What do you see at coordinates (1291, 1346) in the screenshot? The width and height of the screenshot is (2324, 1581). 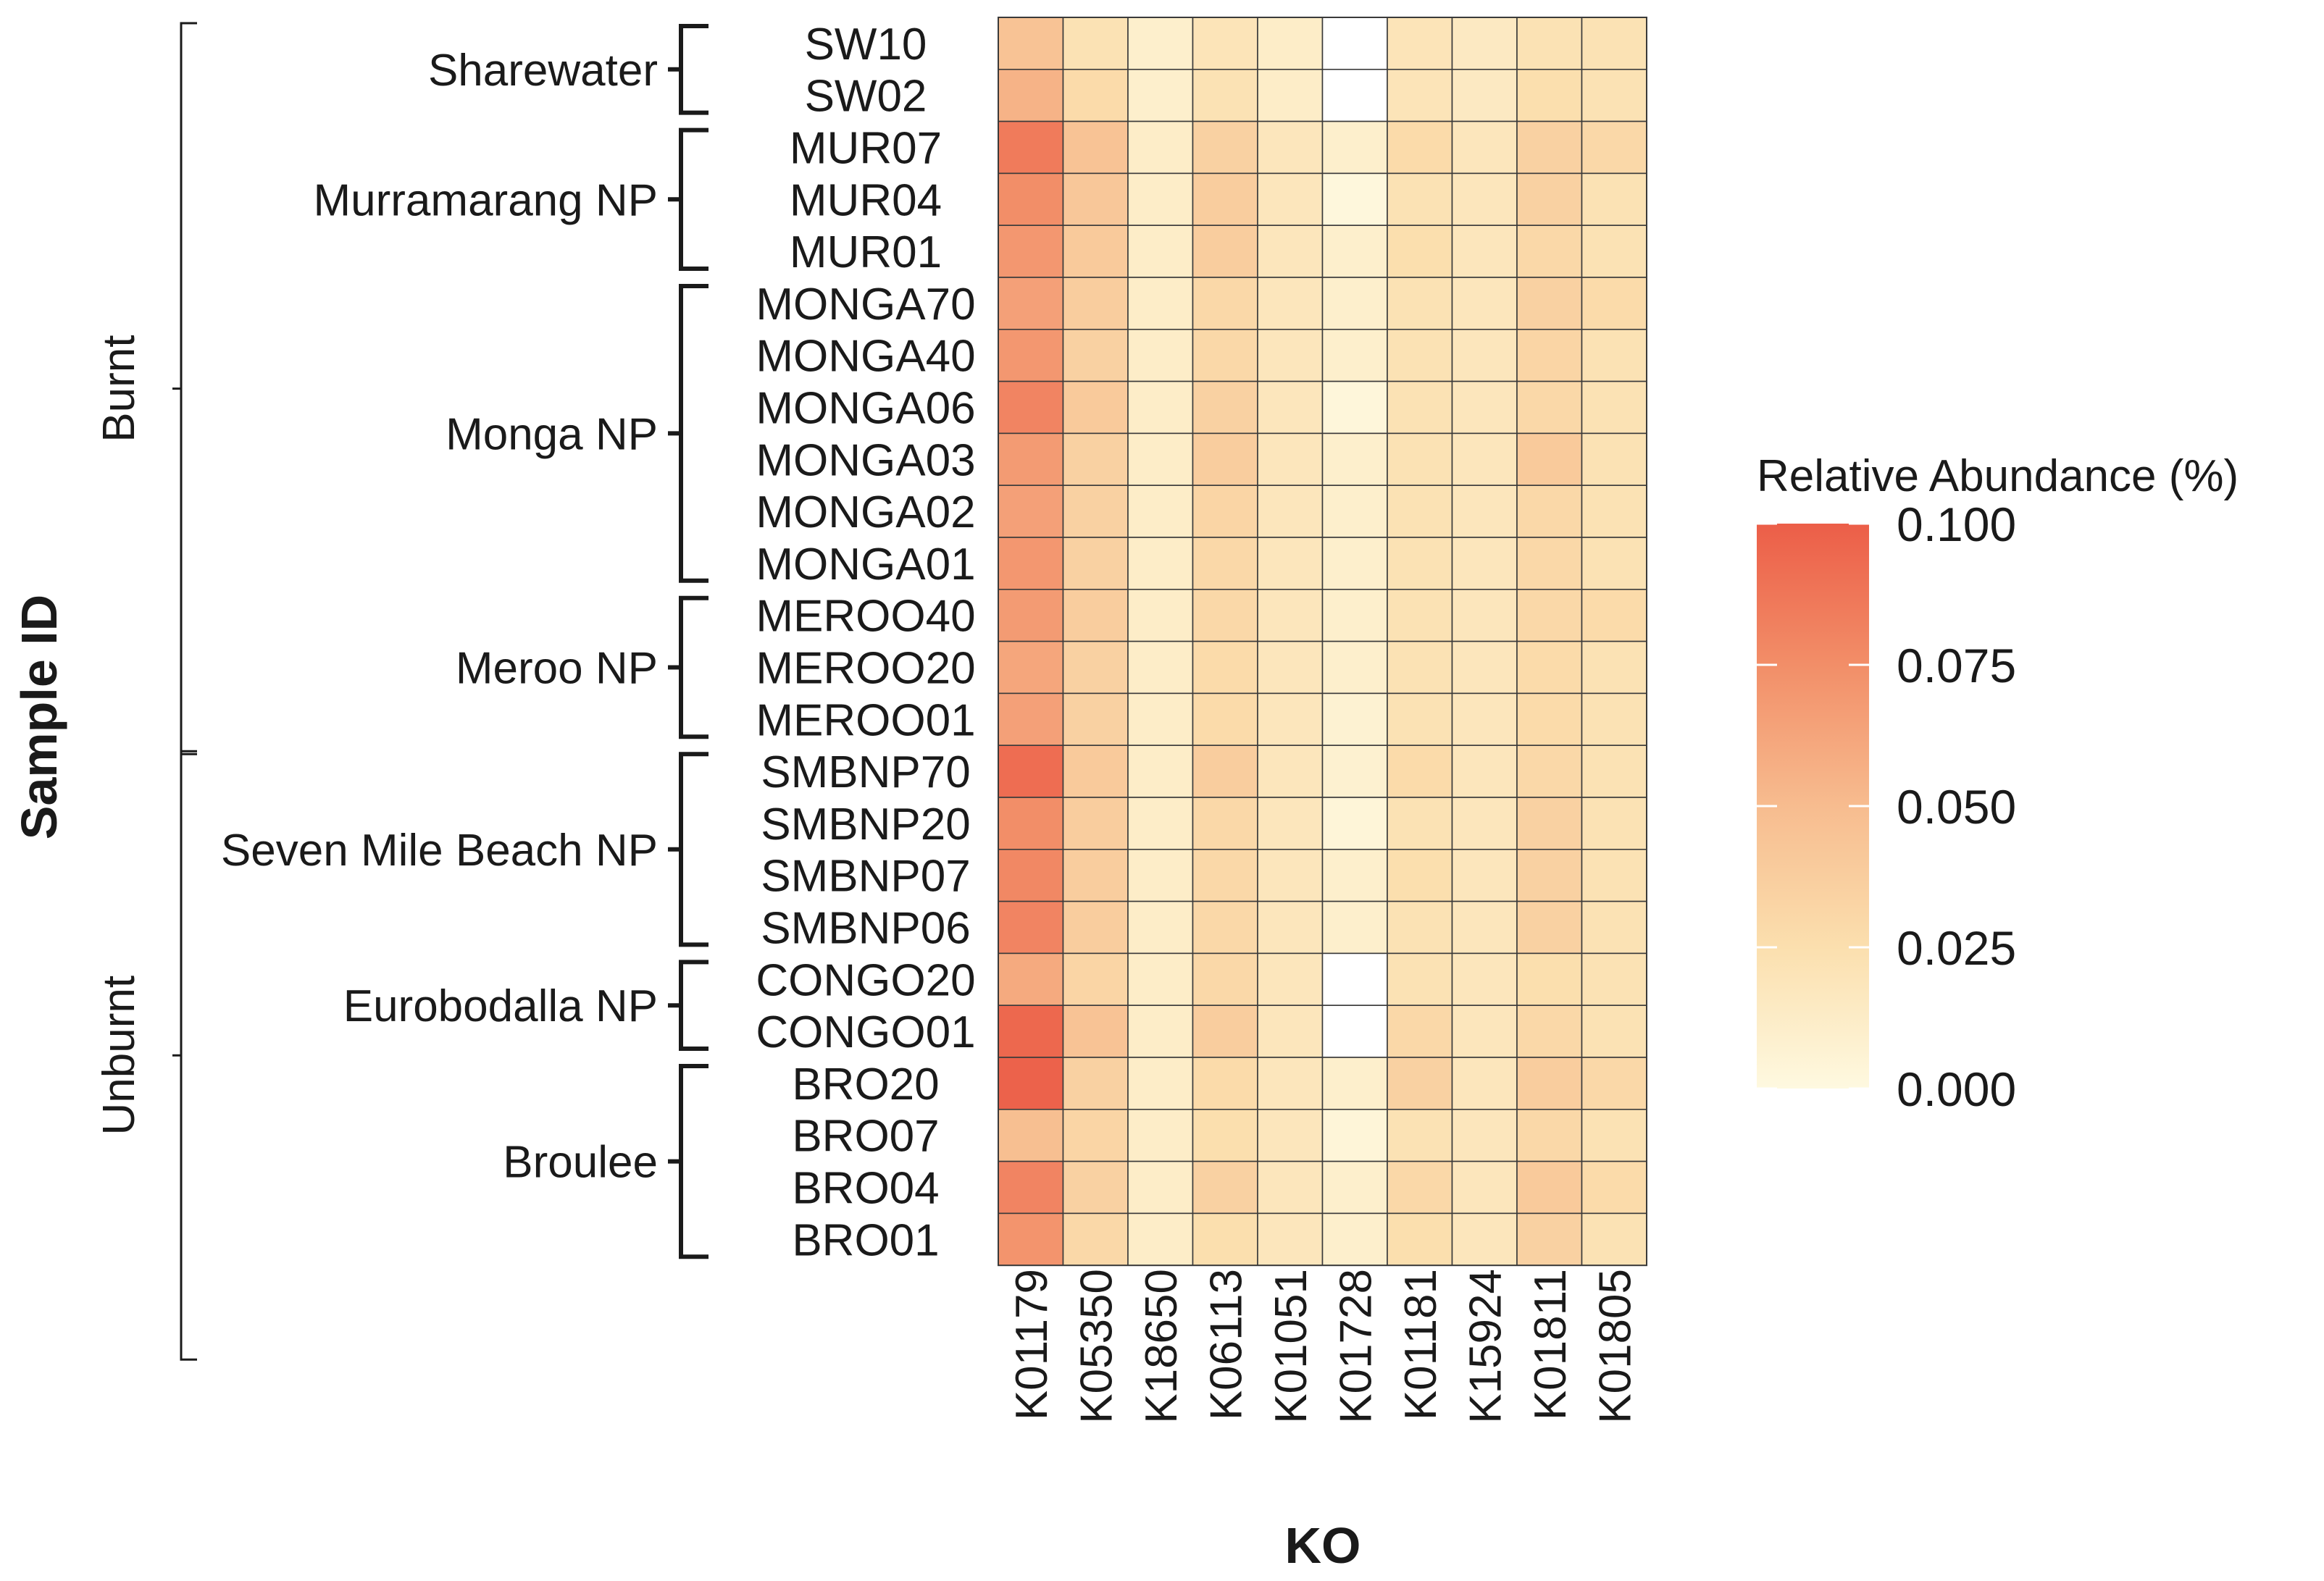 I see `column-label: K01051` at bounding box center [1291, 1346].